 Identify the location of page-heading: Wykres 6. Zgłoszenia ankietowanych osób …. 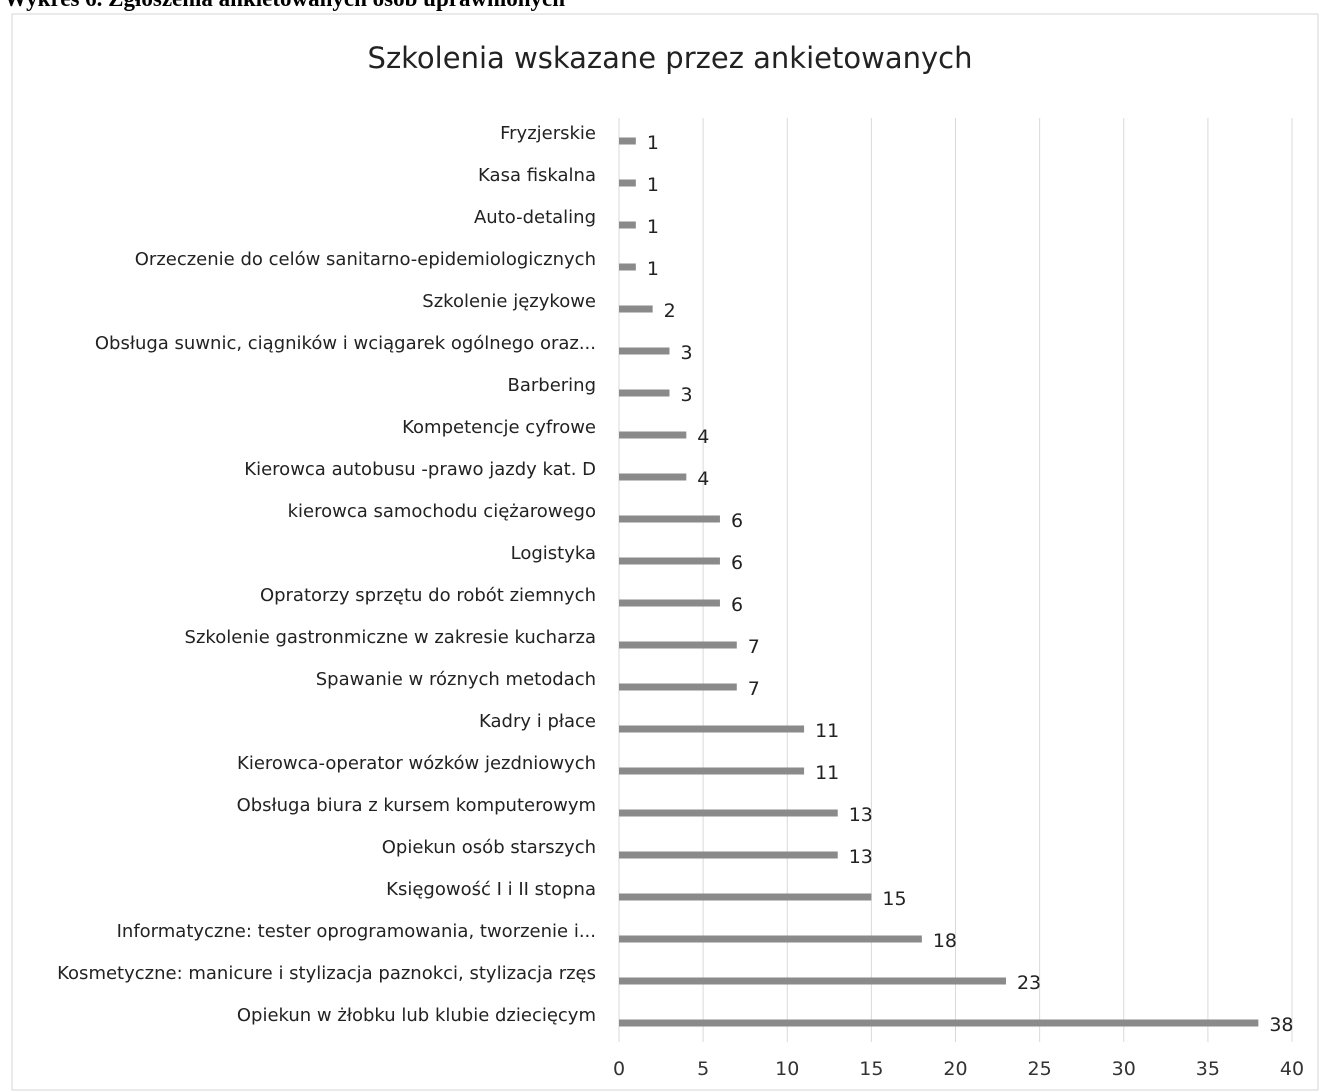
(284, 5).